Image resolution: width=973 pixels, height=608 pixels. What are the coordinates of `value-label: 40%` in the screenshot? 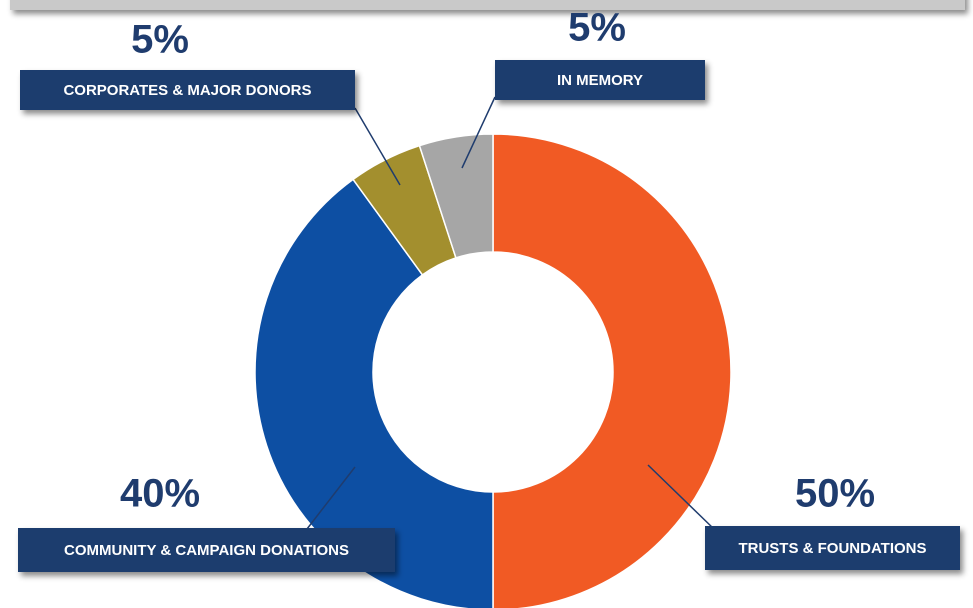 It's located at (160, 494).